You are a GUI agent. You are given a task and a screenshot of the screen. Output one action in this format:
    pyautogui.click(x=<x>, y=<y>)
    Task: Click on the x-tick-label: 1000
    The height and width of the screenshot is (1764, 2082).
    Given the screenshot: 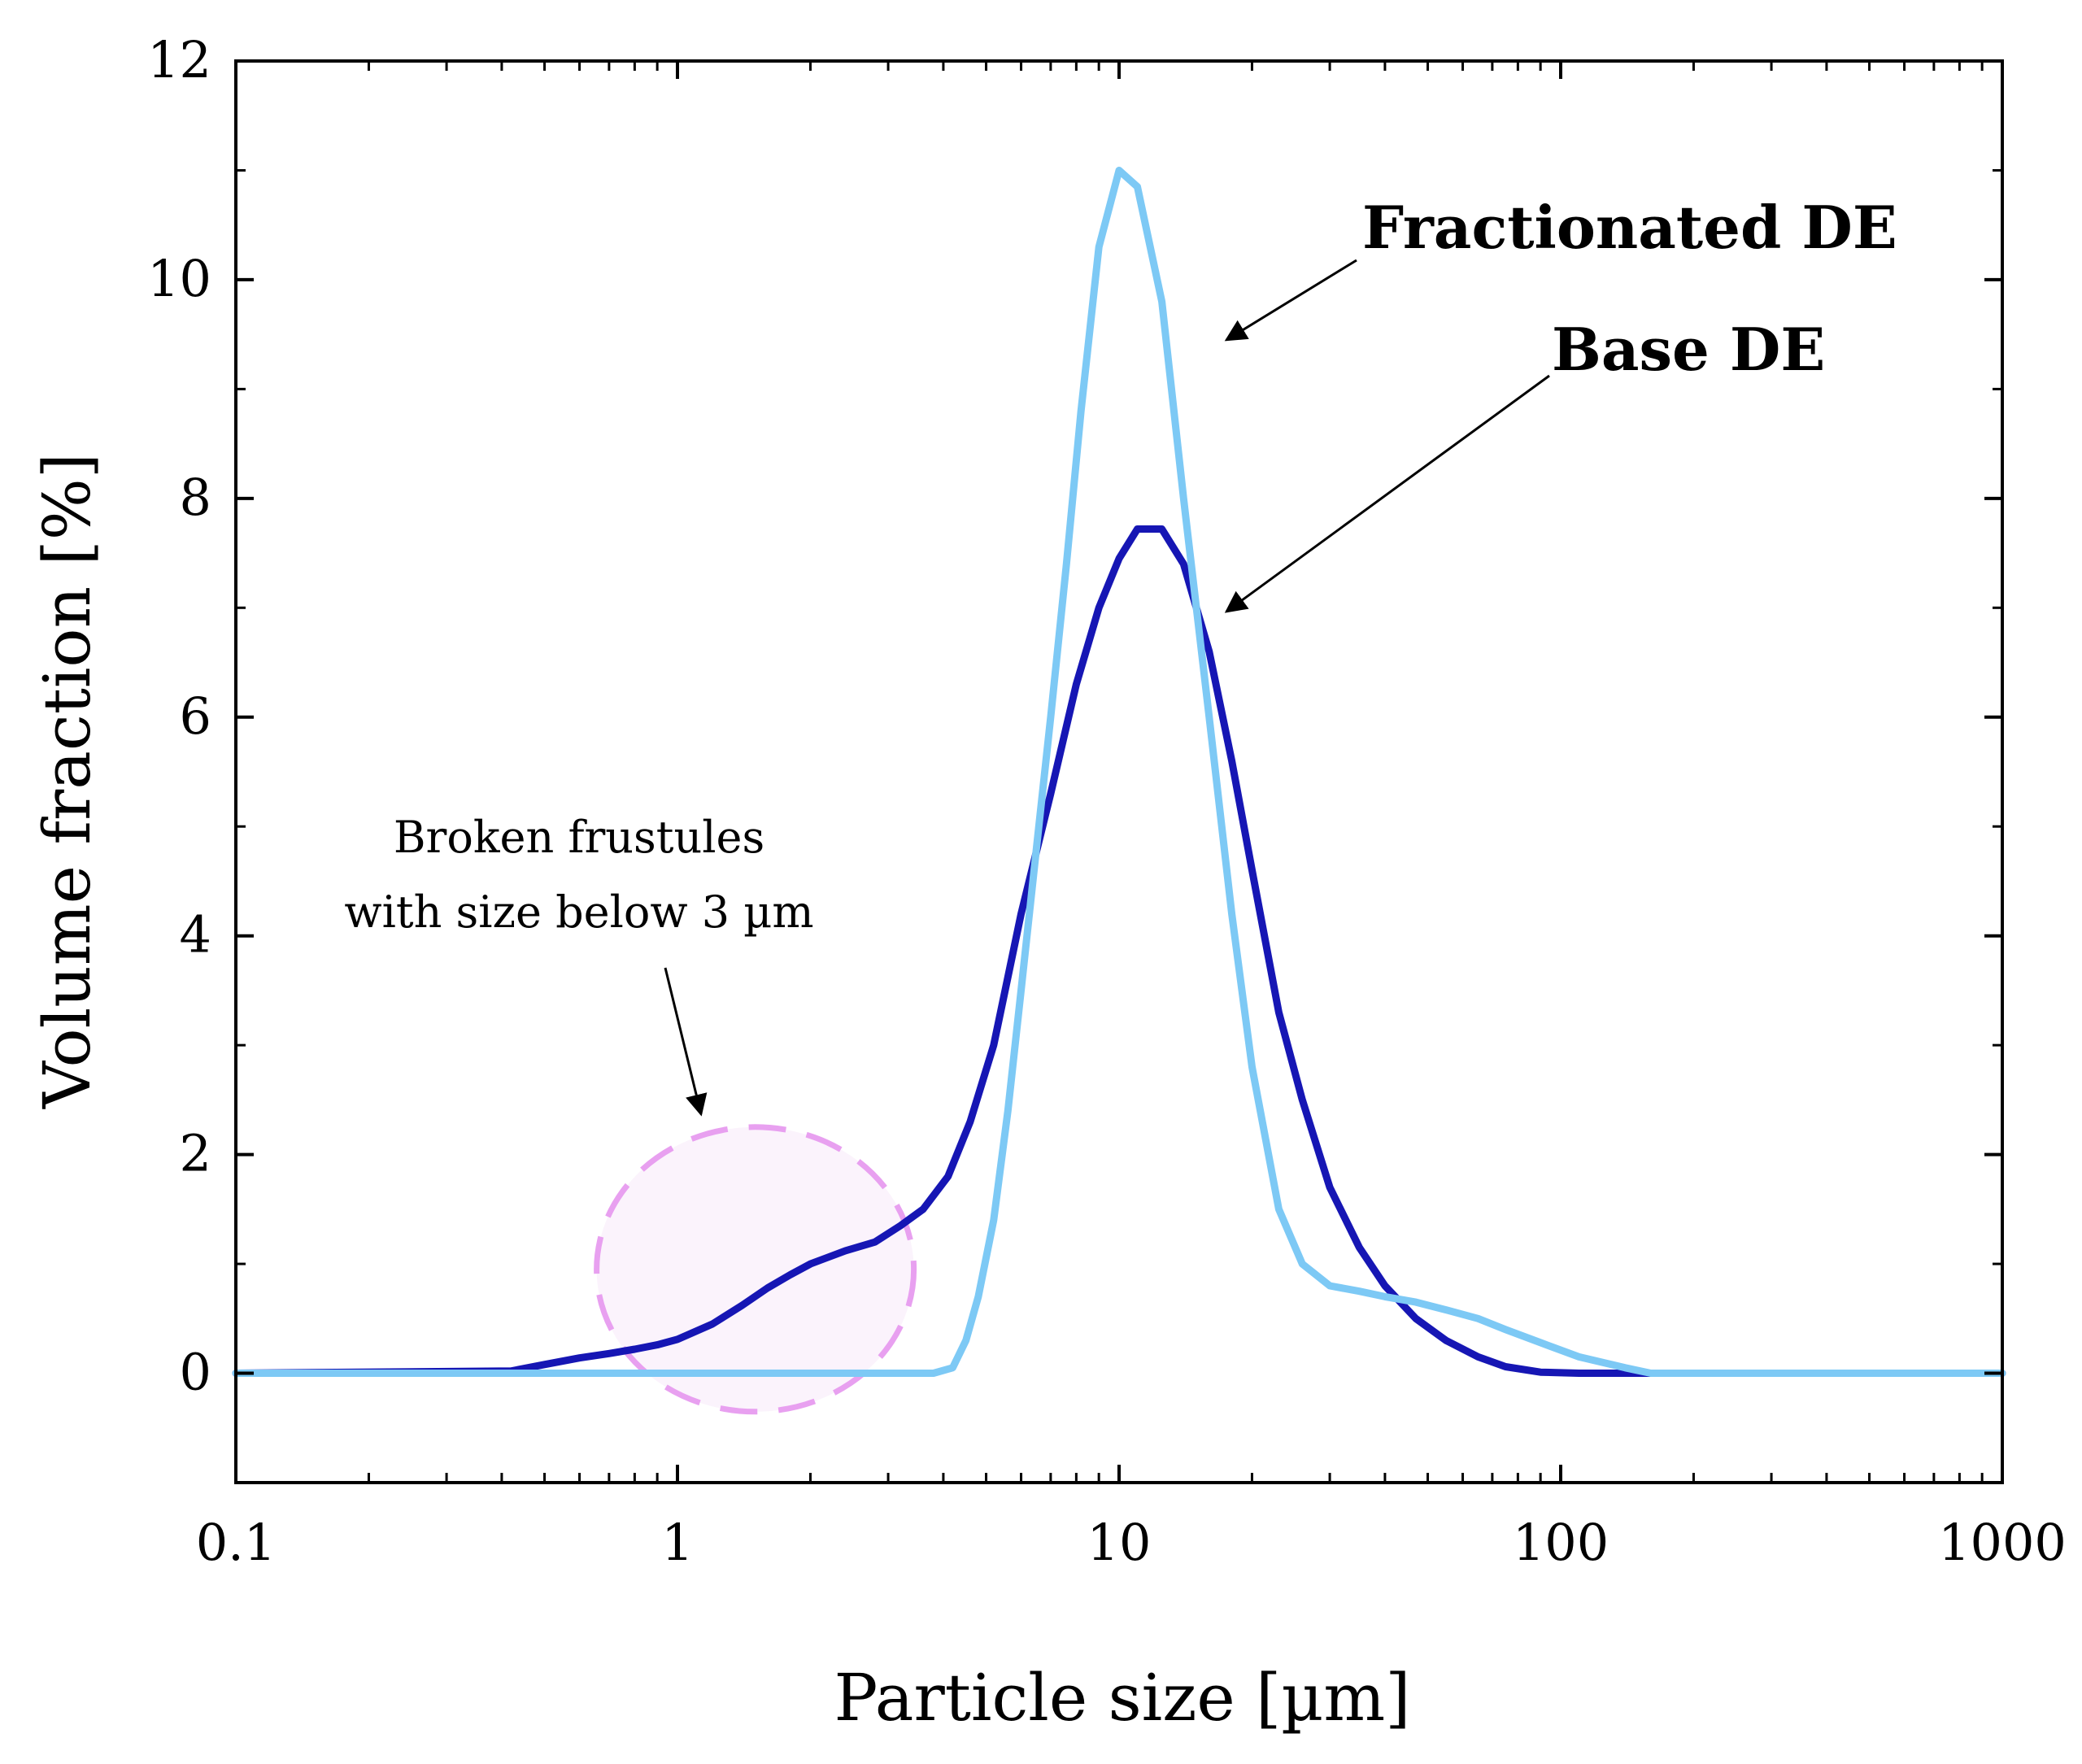 What is the action you would take?
    pyautogui.click(x=2002, y=1542)
    